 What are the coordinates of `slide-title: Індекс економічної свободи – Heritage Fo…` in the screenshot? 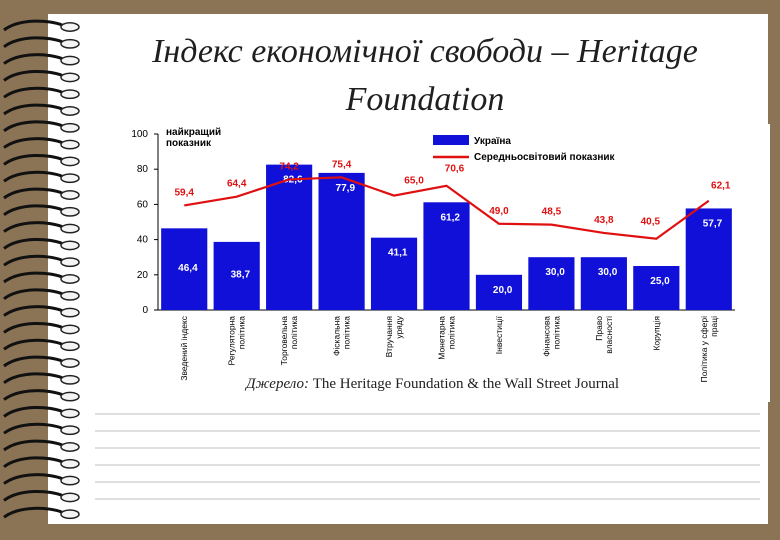 It's located at (425, 75).